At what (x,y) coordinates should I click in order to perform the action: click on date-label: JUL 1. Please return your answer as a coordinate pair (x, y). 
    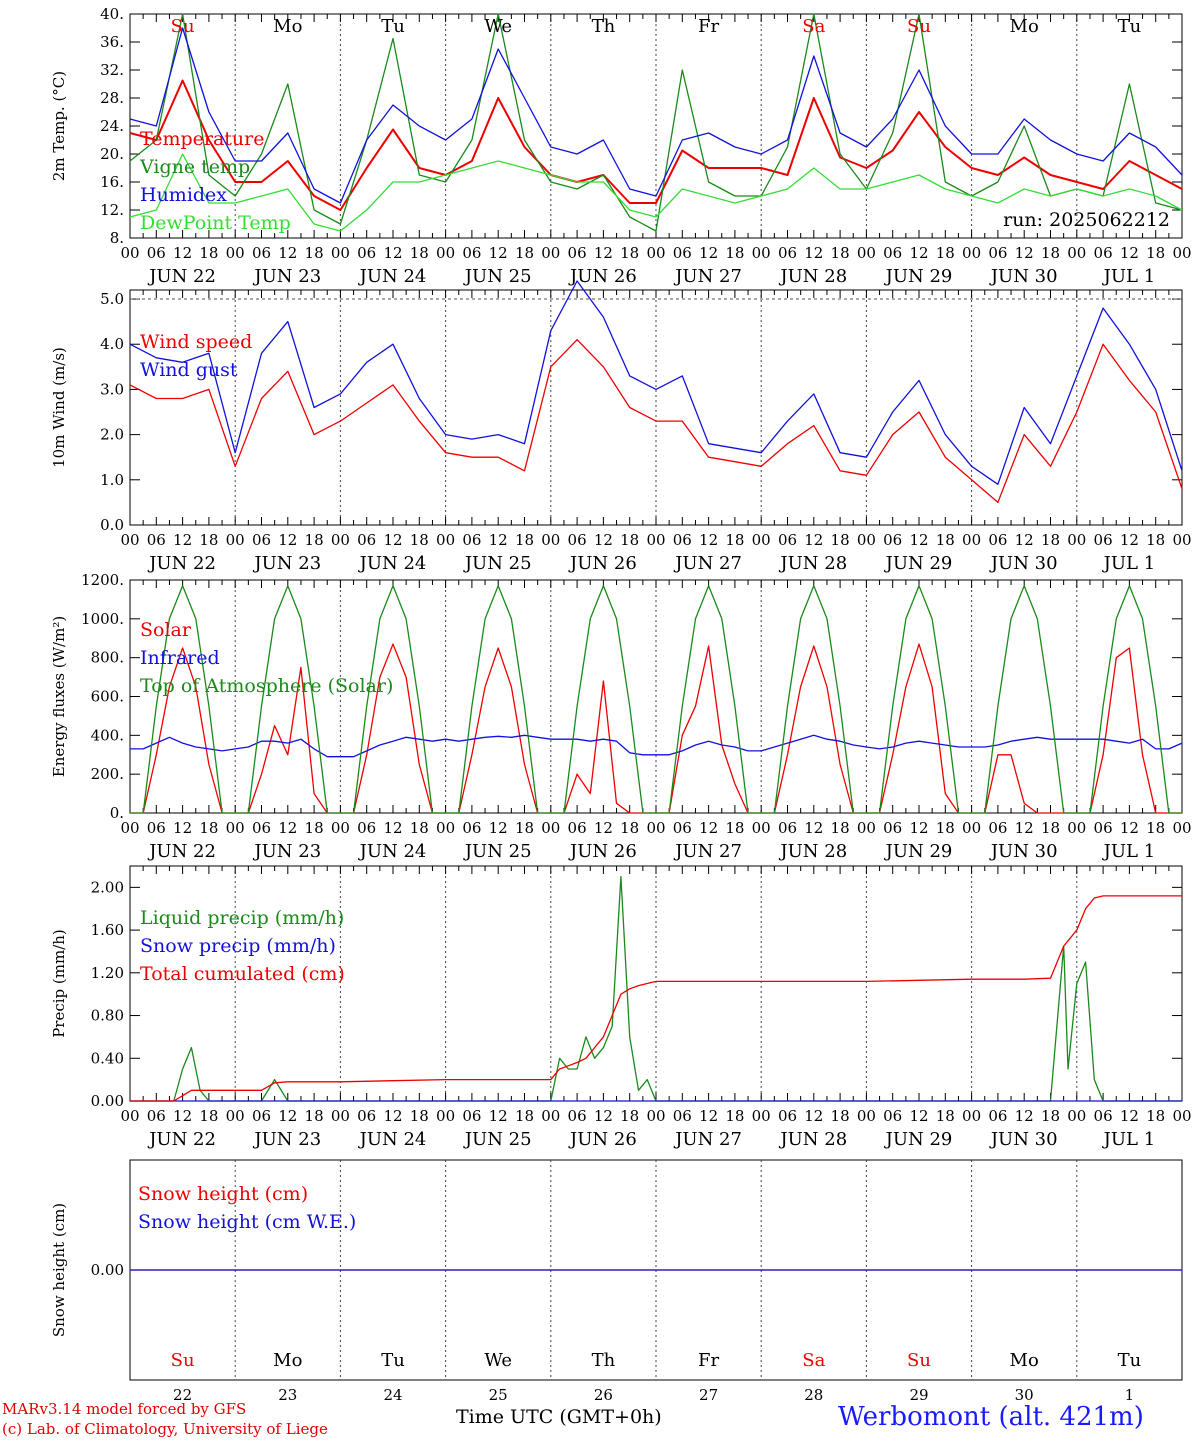
    Looking at the image, I should click on (1129, 563).